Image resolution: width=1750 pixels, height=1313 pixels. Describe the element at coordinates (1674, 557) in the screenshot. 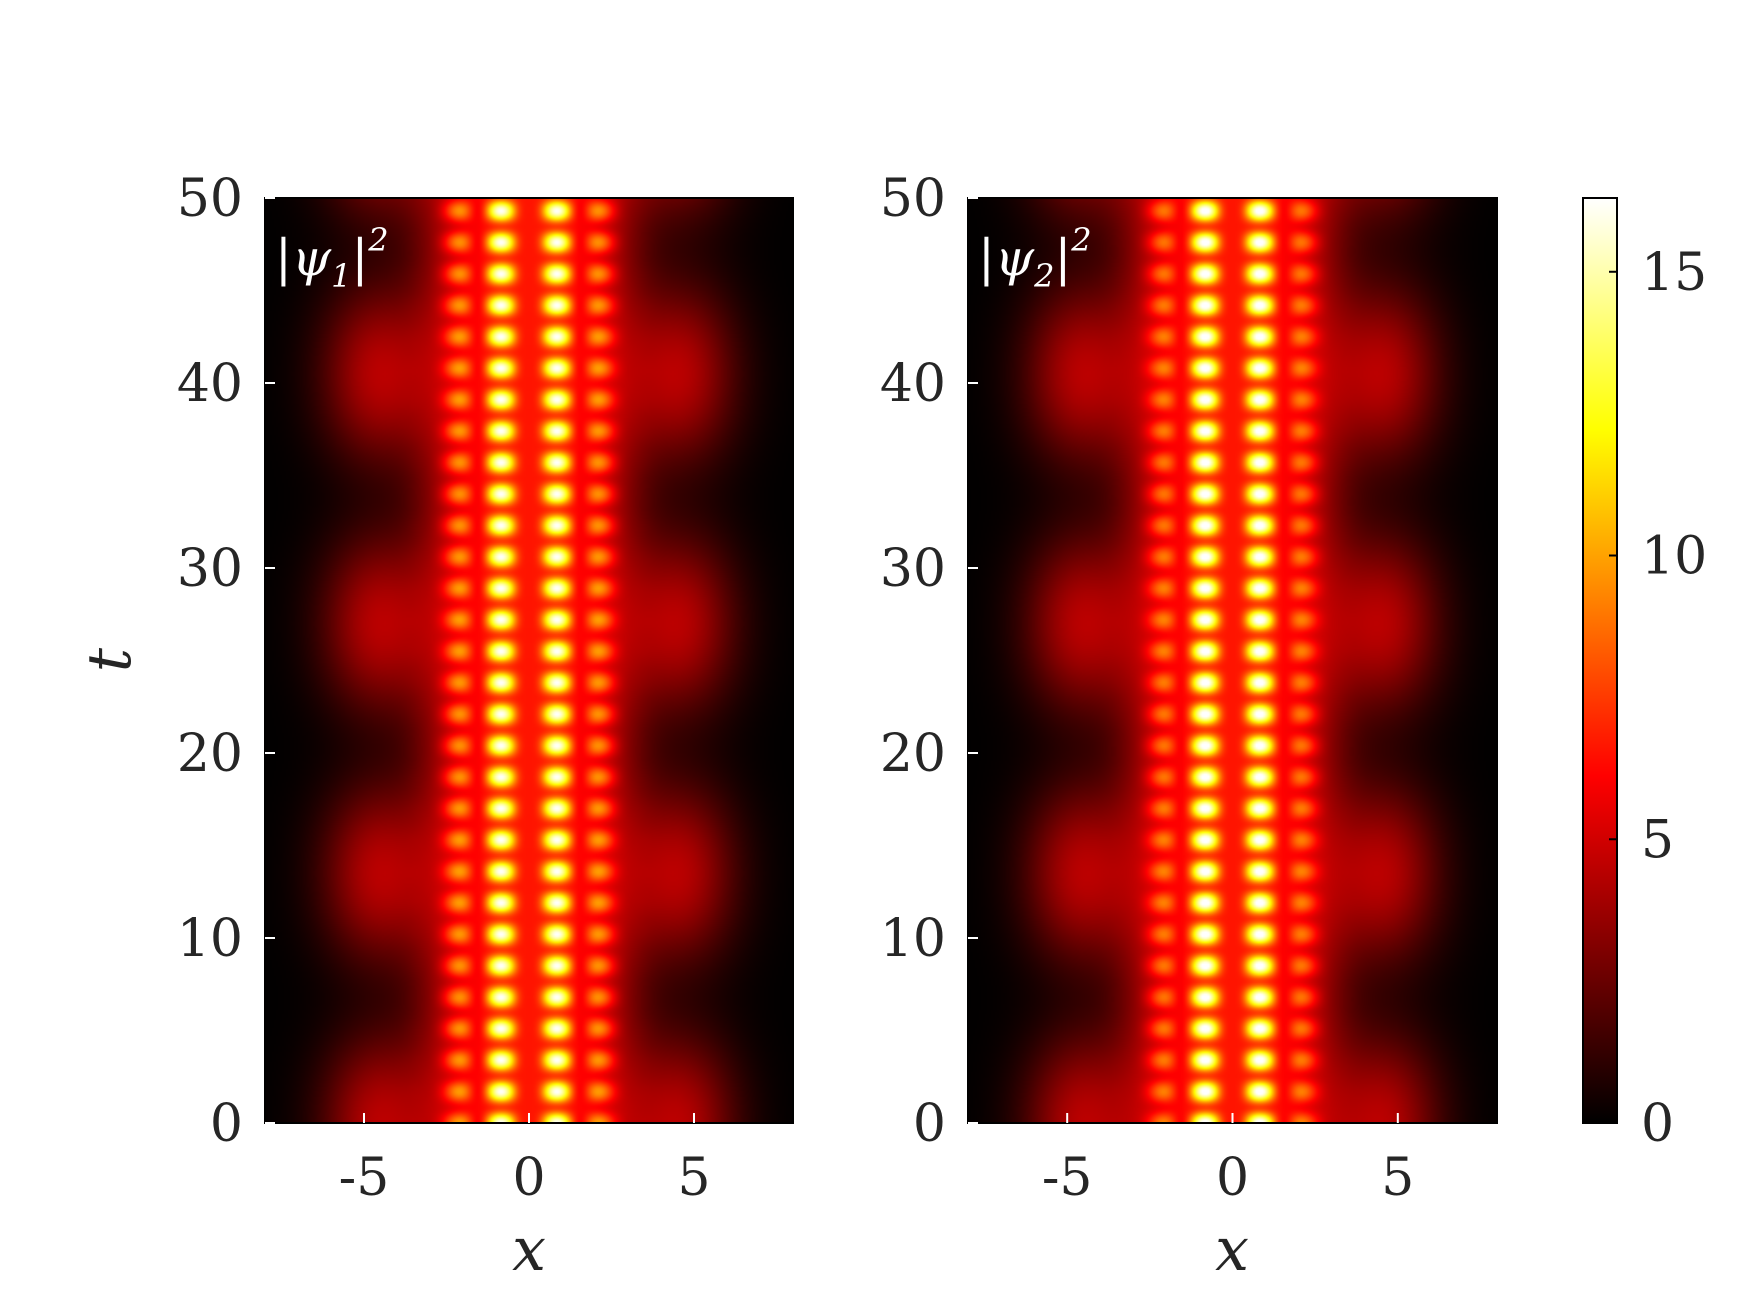

I see `colorbar-tick-label: 10` at that location.